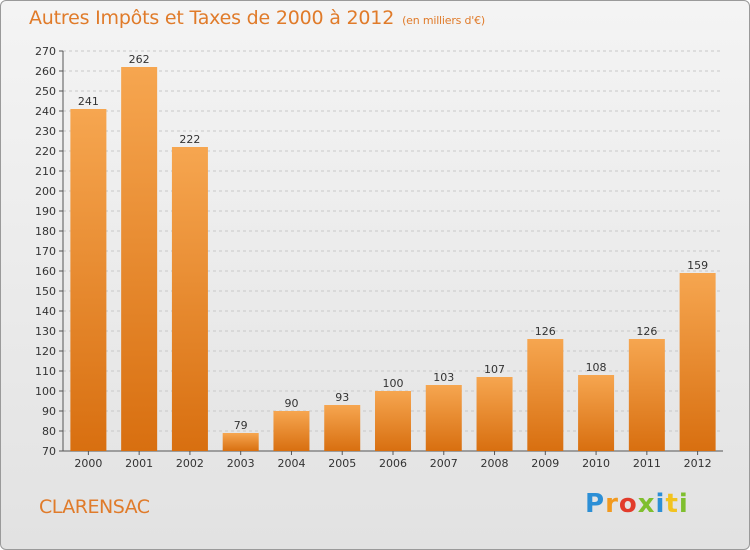 This screenshot has width=750, height=550. Describe the element at coordinates (45, 311) in the screenshot. I see `y-tick-label: 140` at that location.